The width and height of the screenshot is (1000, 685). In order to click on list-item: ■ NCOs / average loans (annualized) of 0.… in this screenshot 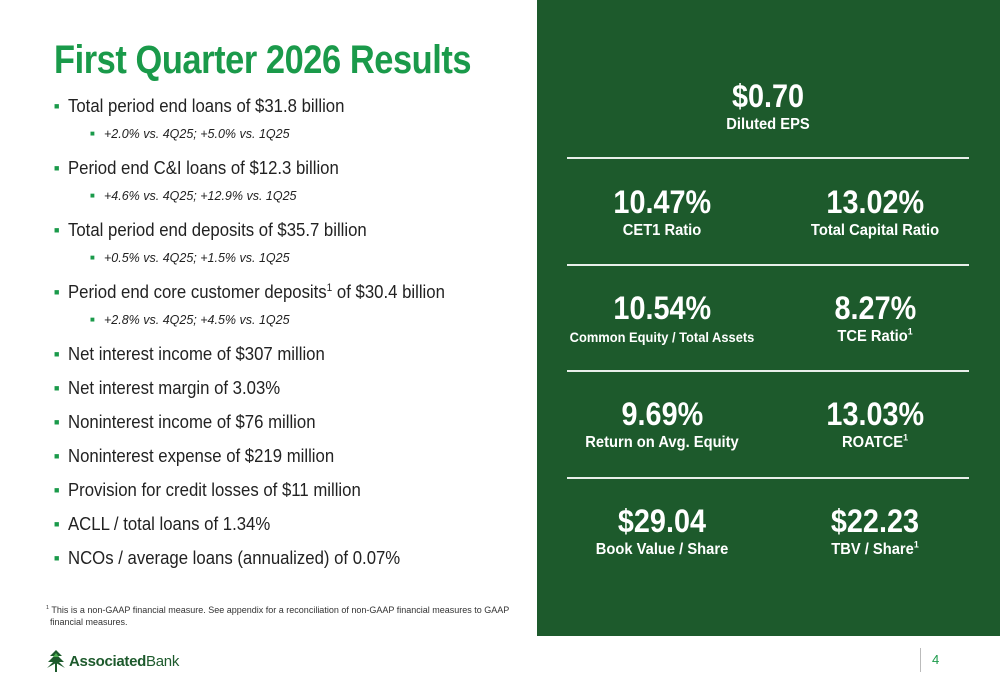, I will do `click(227, 558)`.